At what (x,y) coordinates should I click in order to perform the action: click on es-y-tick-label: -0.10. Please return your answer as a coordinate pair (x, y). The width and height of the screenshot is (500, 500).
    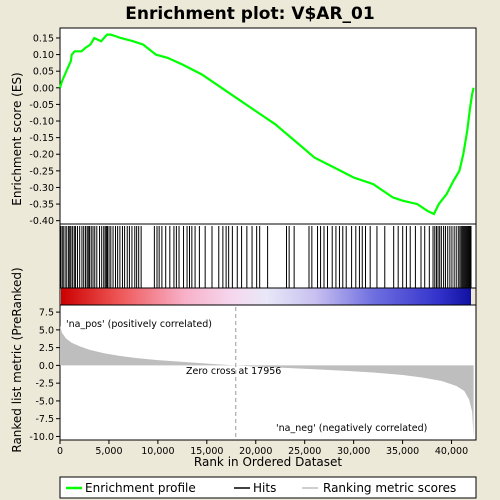
    Looking at the image, I should click on (41, 122).